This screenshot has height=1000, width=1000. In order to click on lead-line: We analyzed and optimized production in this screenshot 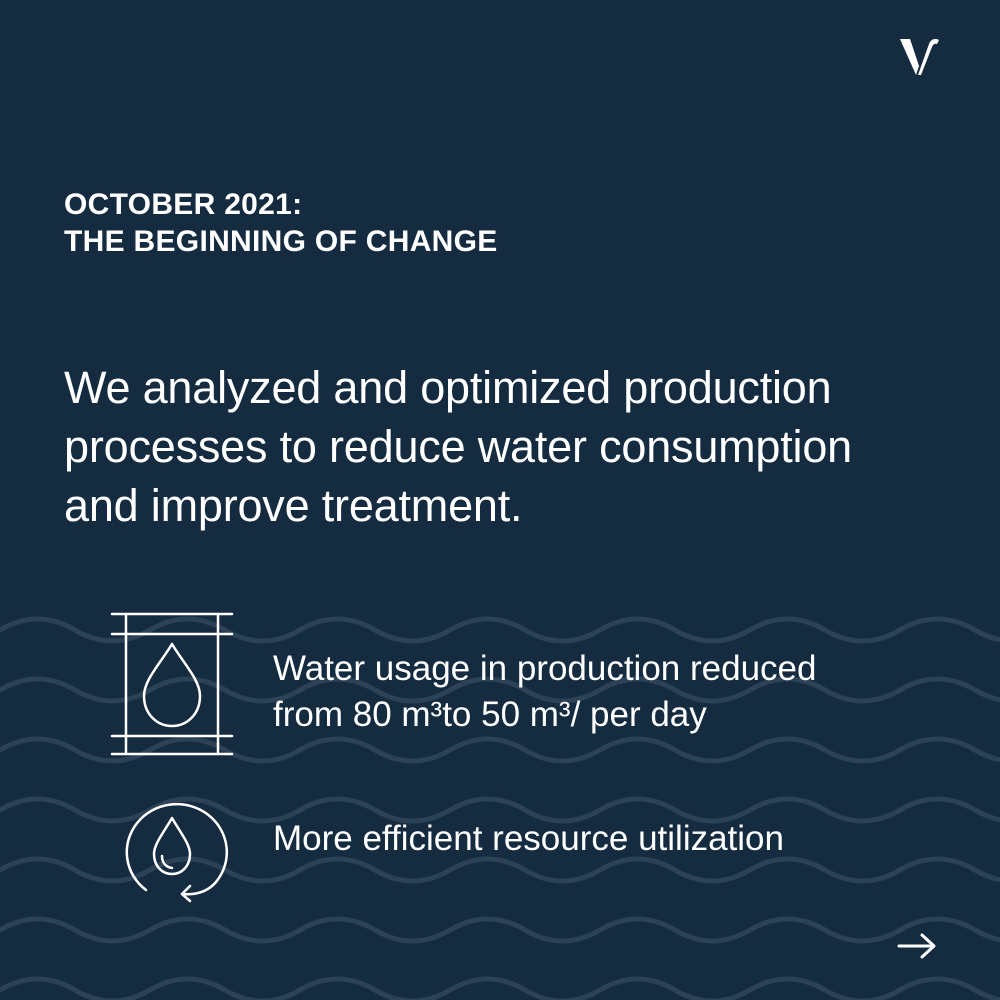, I will do `click(448, 387)`.